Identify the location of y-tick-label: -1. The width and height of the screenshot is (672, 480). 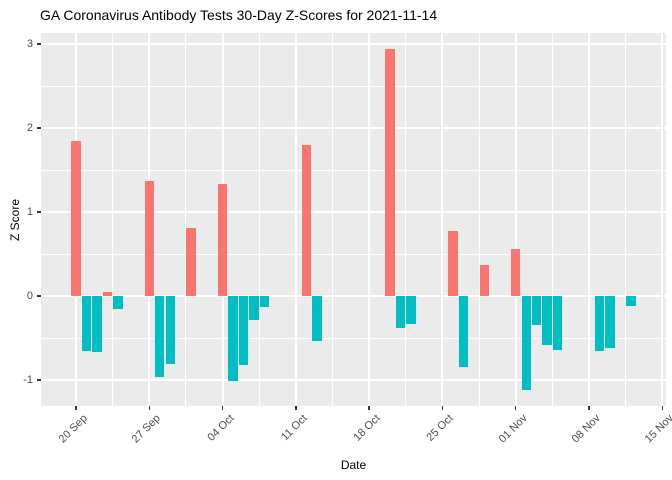
(28, 380).